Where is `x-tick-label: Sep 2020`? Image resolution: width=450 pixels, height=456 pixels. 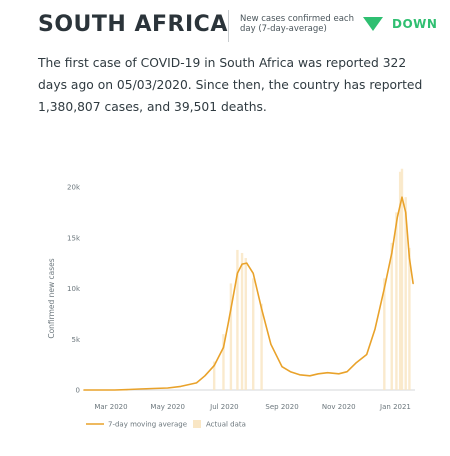 x-tick-label: Sep 2020 is located at coordinates (281, 407).